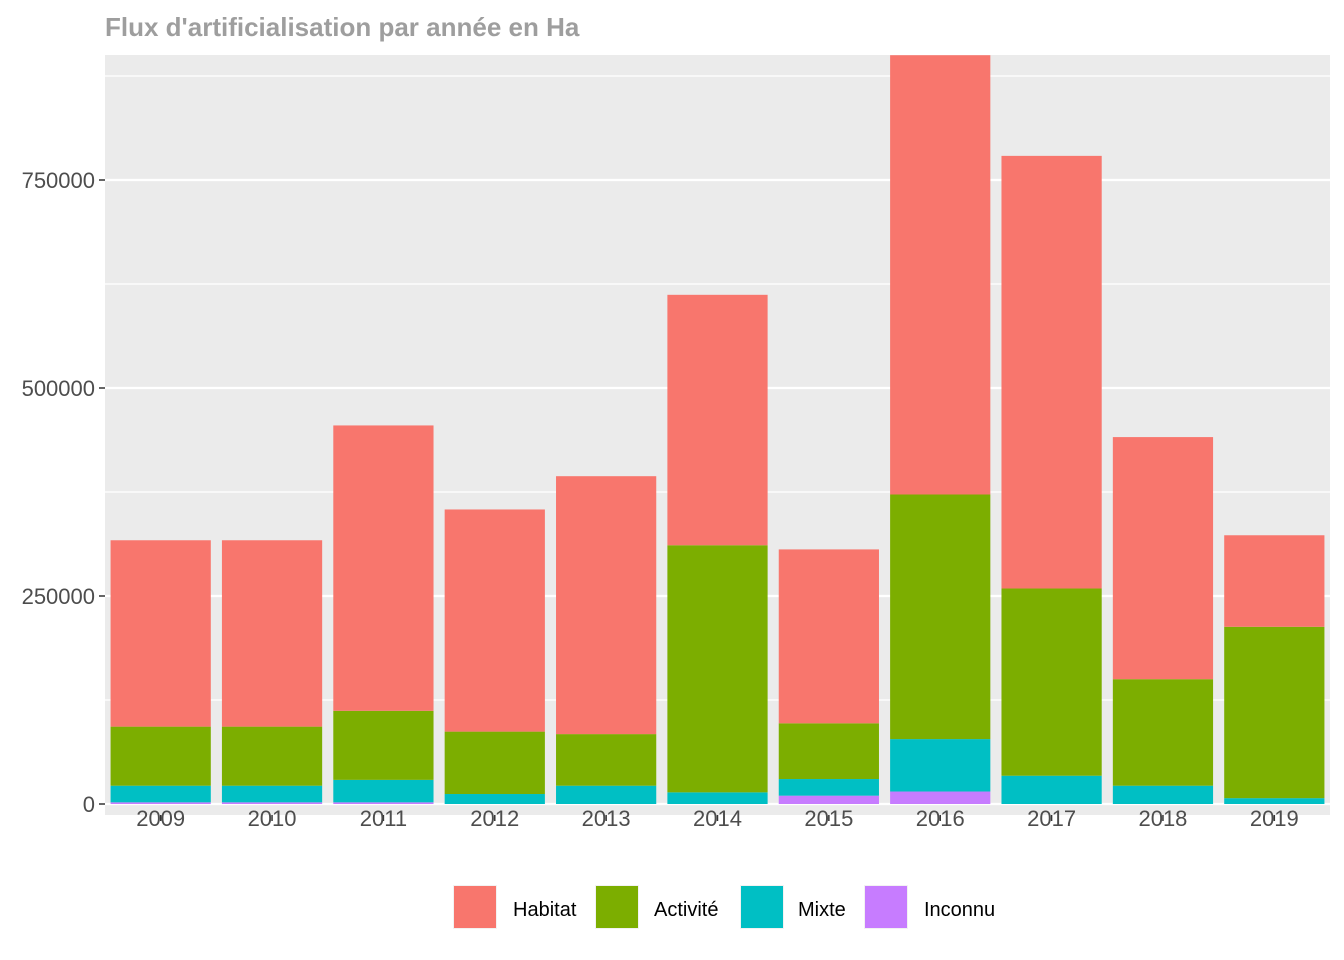 The width and height of the screenshot is (1344, 960). I want to click on x-tick-label: 2012, so click(494, 818).